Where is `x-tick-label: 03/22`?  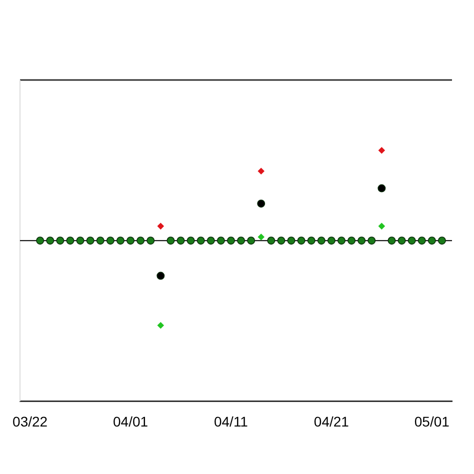 x-tick-label: 03/22 is located at coordinates (30, 421).